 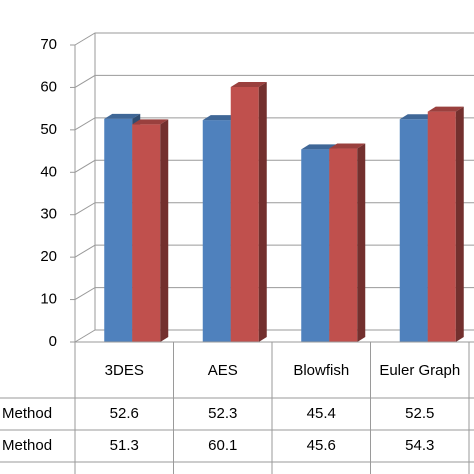 What do you see at coordinates (48, 86) in the screenshot?
I see `y-tick-label: 60` at bounding box center [48, 86].